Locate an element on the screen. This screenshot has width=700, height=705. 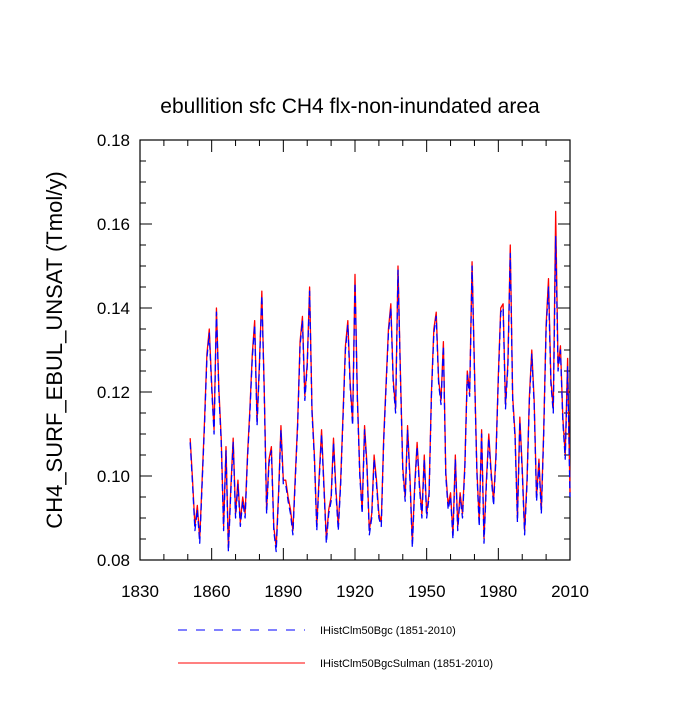
y-tick-label: 0.14 is located at coordinates (113, 308).